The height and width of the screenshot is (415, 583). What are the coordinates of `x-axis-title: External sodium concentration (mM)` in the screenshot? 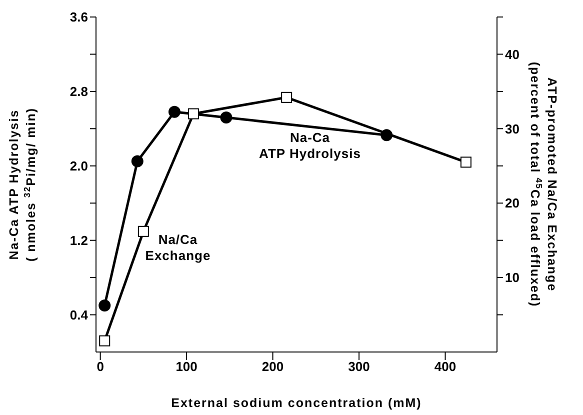 It's located at (296, 403).